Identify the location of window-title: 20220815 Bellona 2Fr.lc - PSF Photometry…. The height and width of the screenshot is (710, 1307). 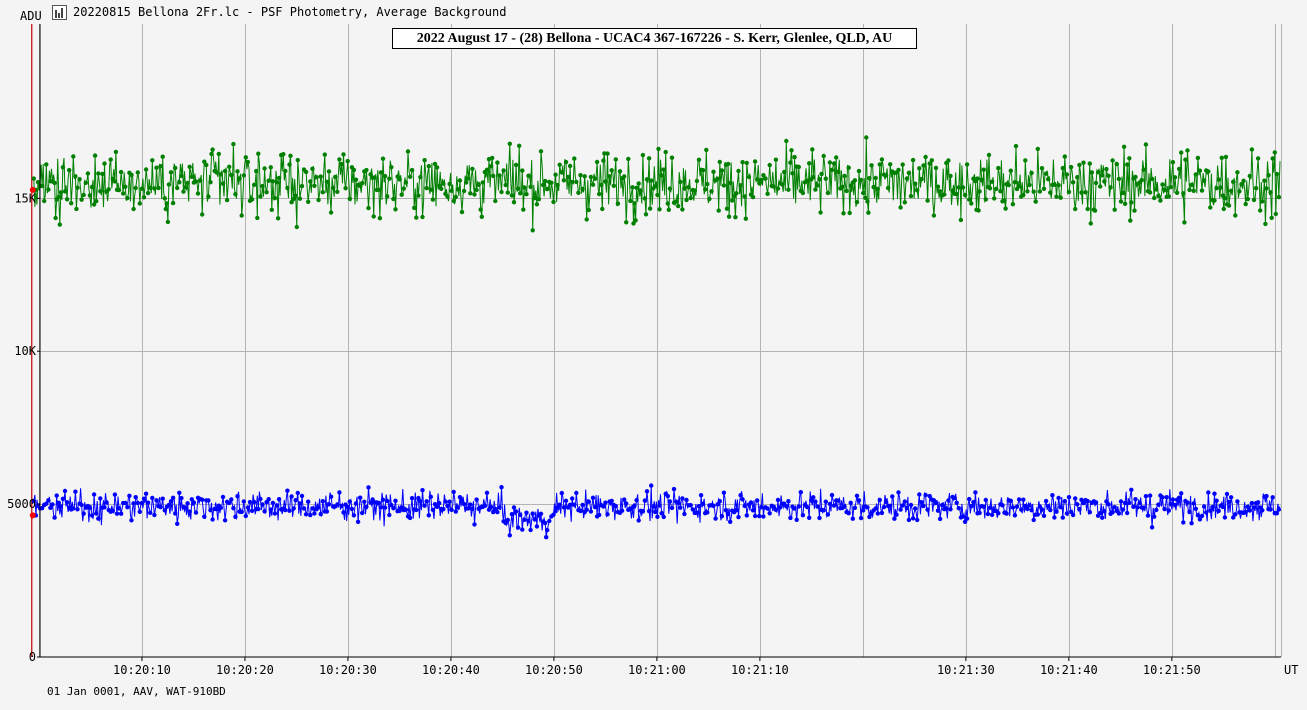
(290, 12).